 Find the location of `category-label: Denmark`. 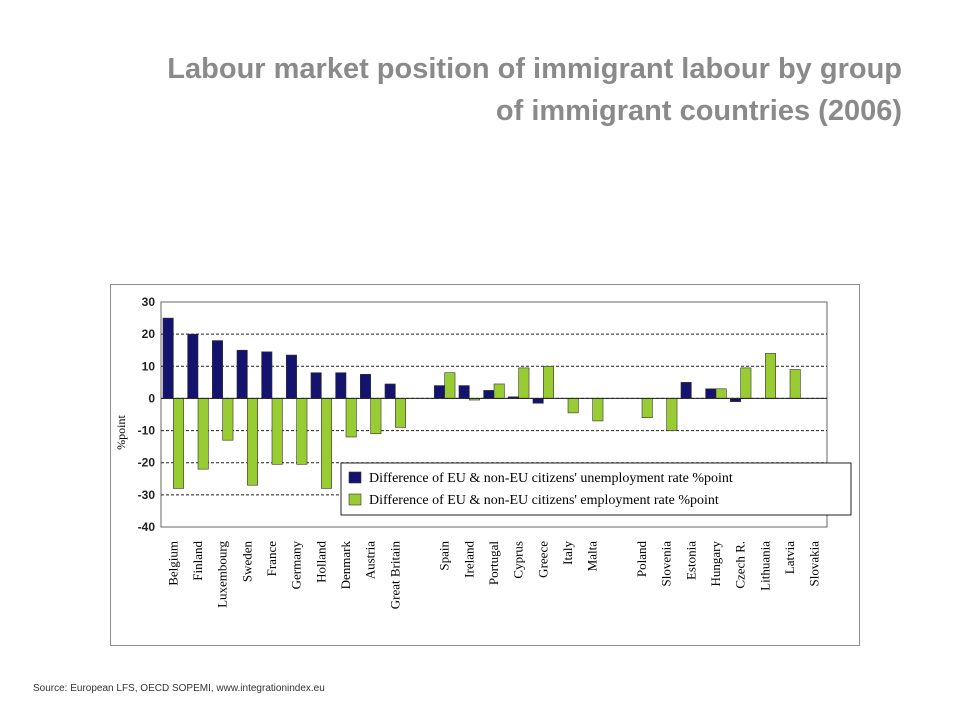

category-label: Denmark is located at coordinates (345, 565).